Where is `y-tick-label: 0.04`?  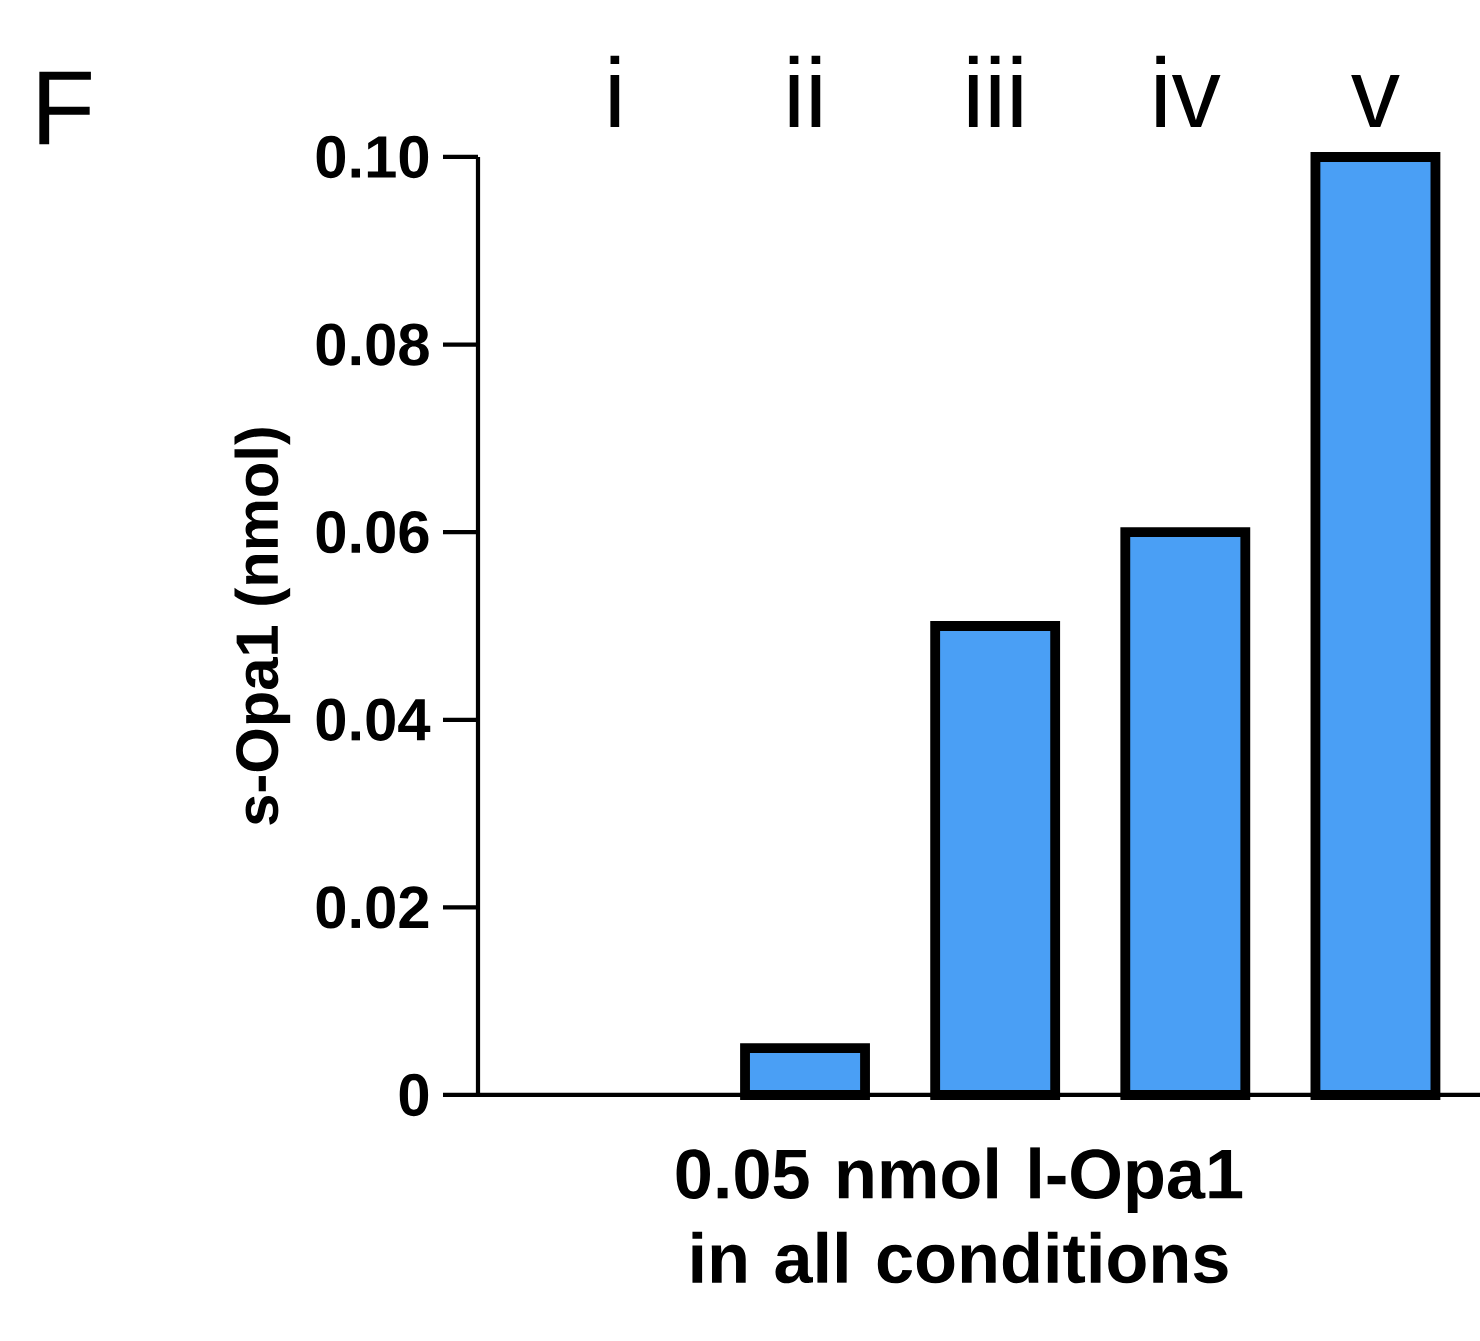 y-tick-label: 0.04 is located at coordinates (373, 719).